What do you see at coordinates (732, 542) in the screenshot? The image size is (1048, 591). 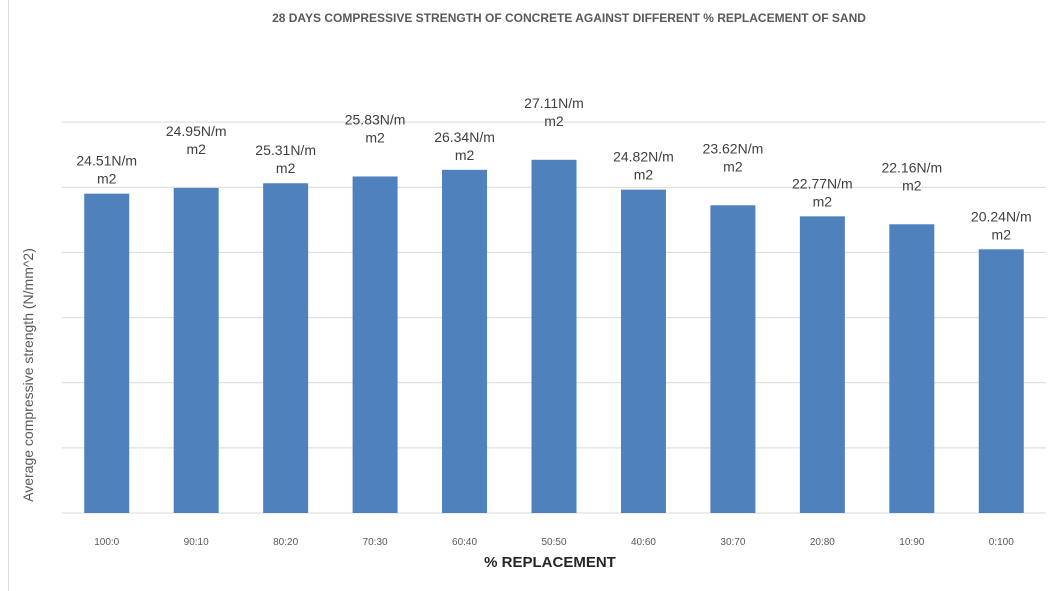 I see `x-tick-label: 30:70` at bounding box center [732, 542].